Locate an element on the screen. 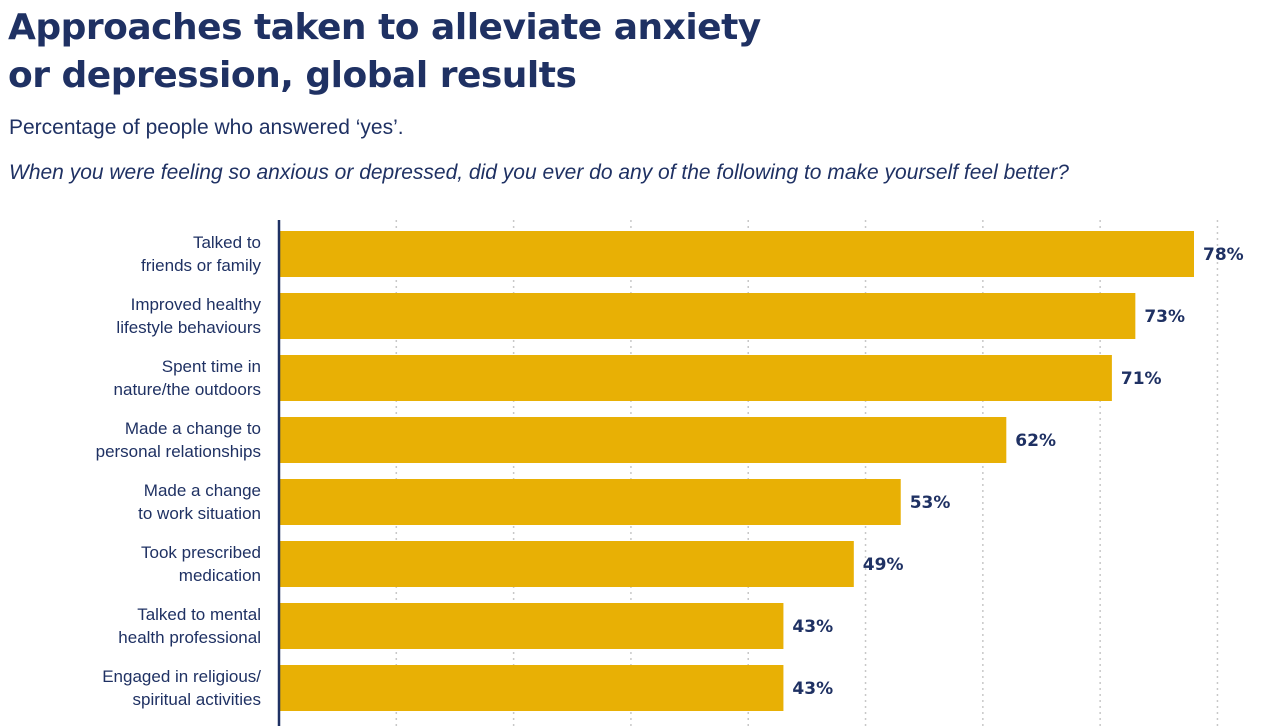  category-label: Made a change to personal relationships is located at coordinates (178, 440).